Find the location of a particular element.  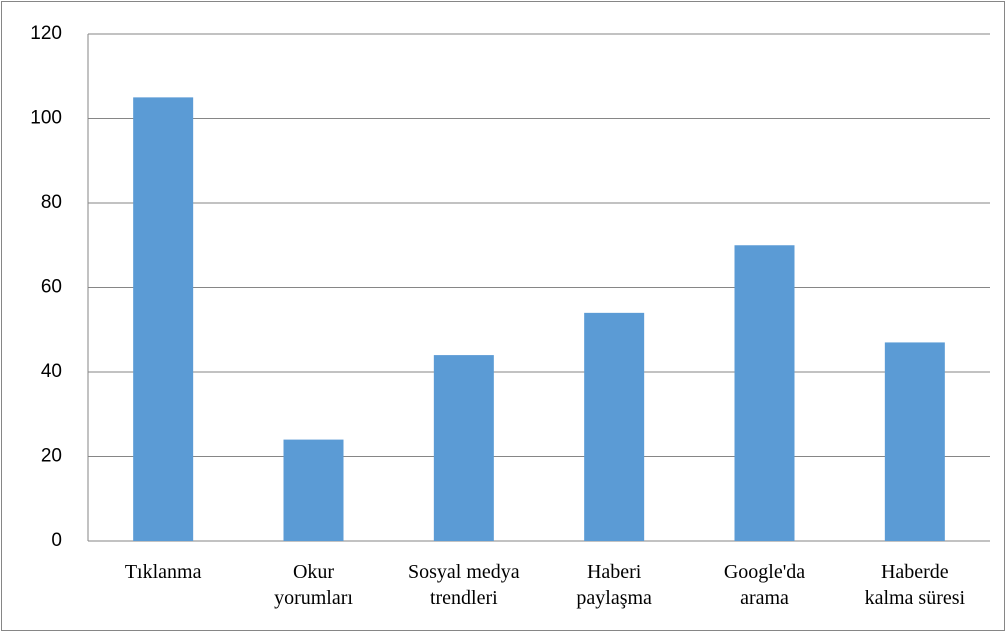

y-tick-label: 80 is located at coordinates (51, 202).